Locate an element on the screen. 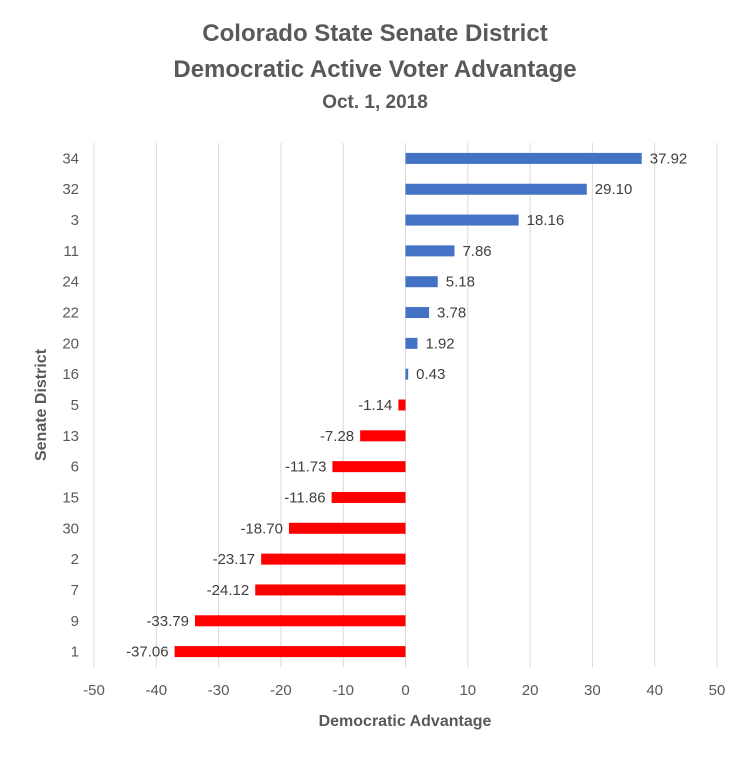 The height and width of the screenshot is (759, 750). x-axis-label: Democratic Advantage is located at coordinates (405, 721).